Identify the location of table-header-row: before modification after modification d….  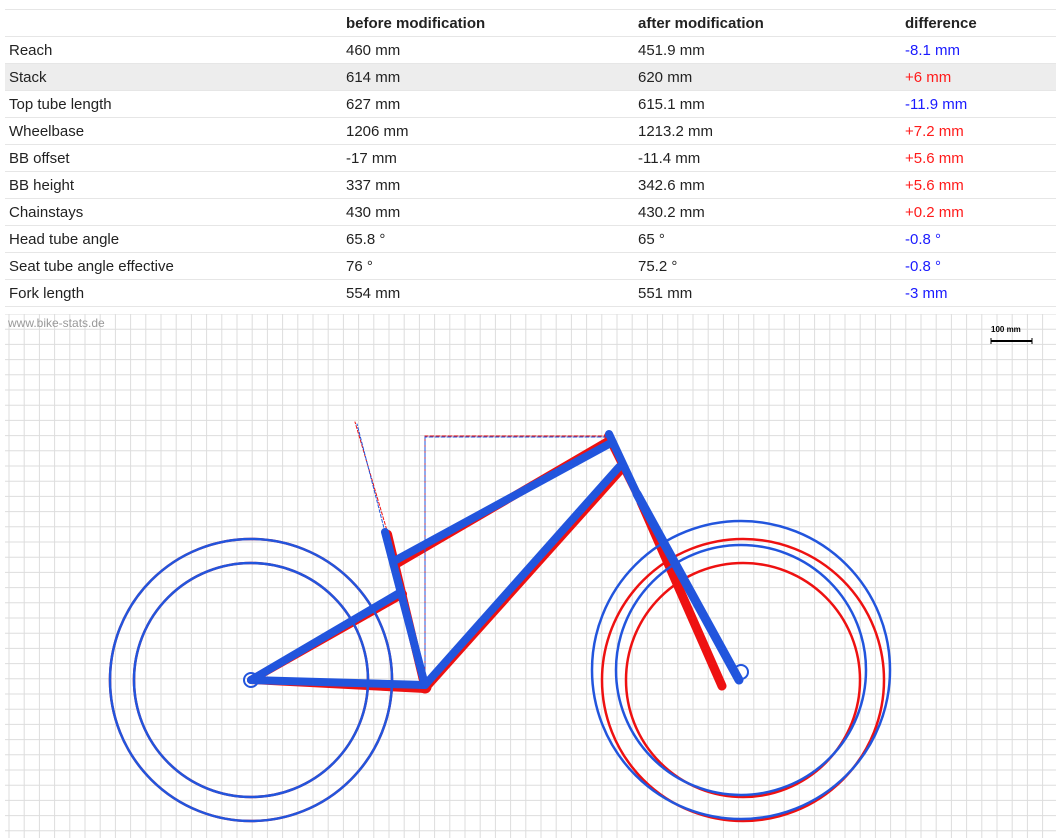
(530, 23).